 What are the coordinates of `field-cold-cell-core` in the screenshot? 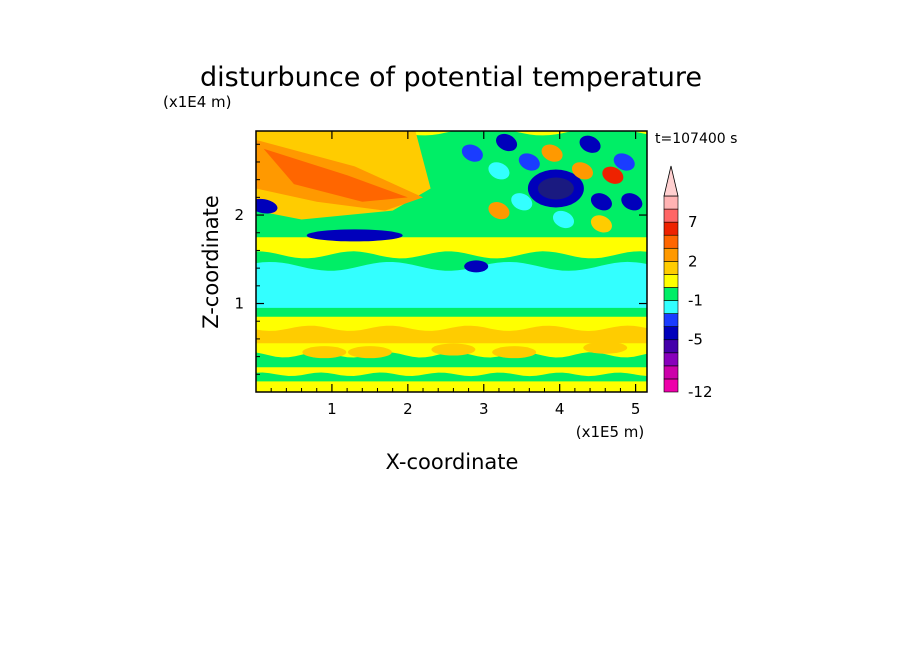 It's located at (555, 188).